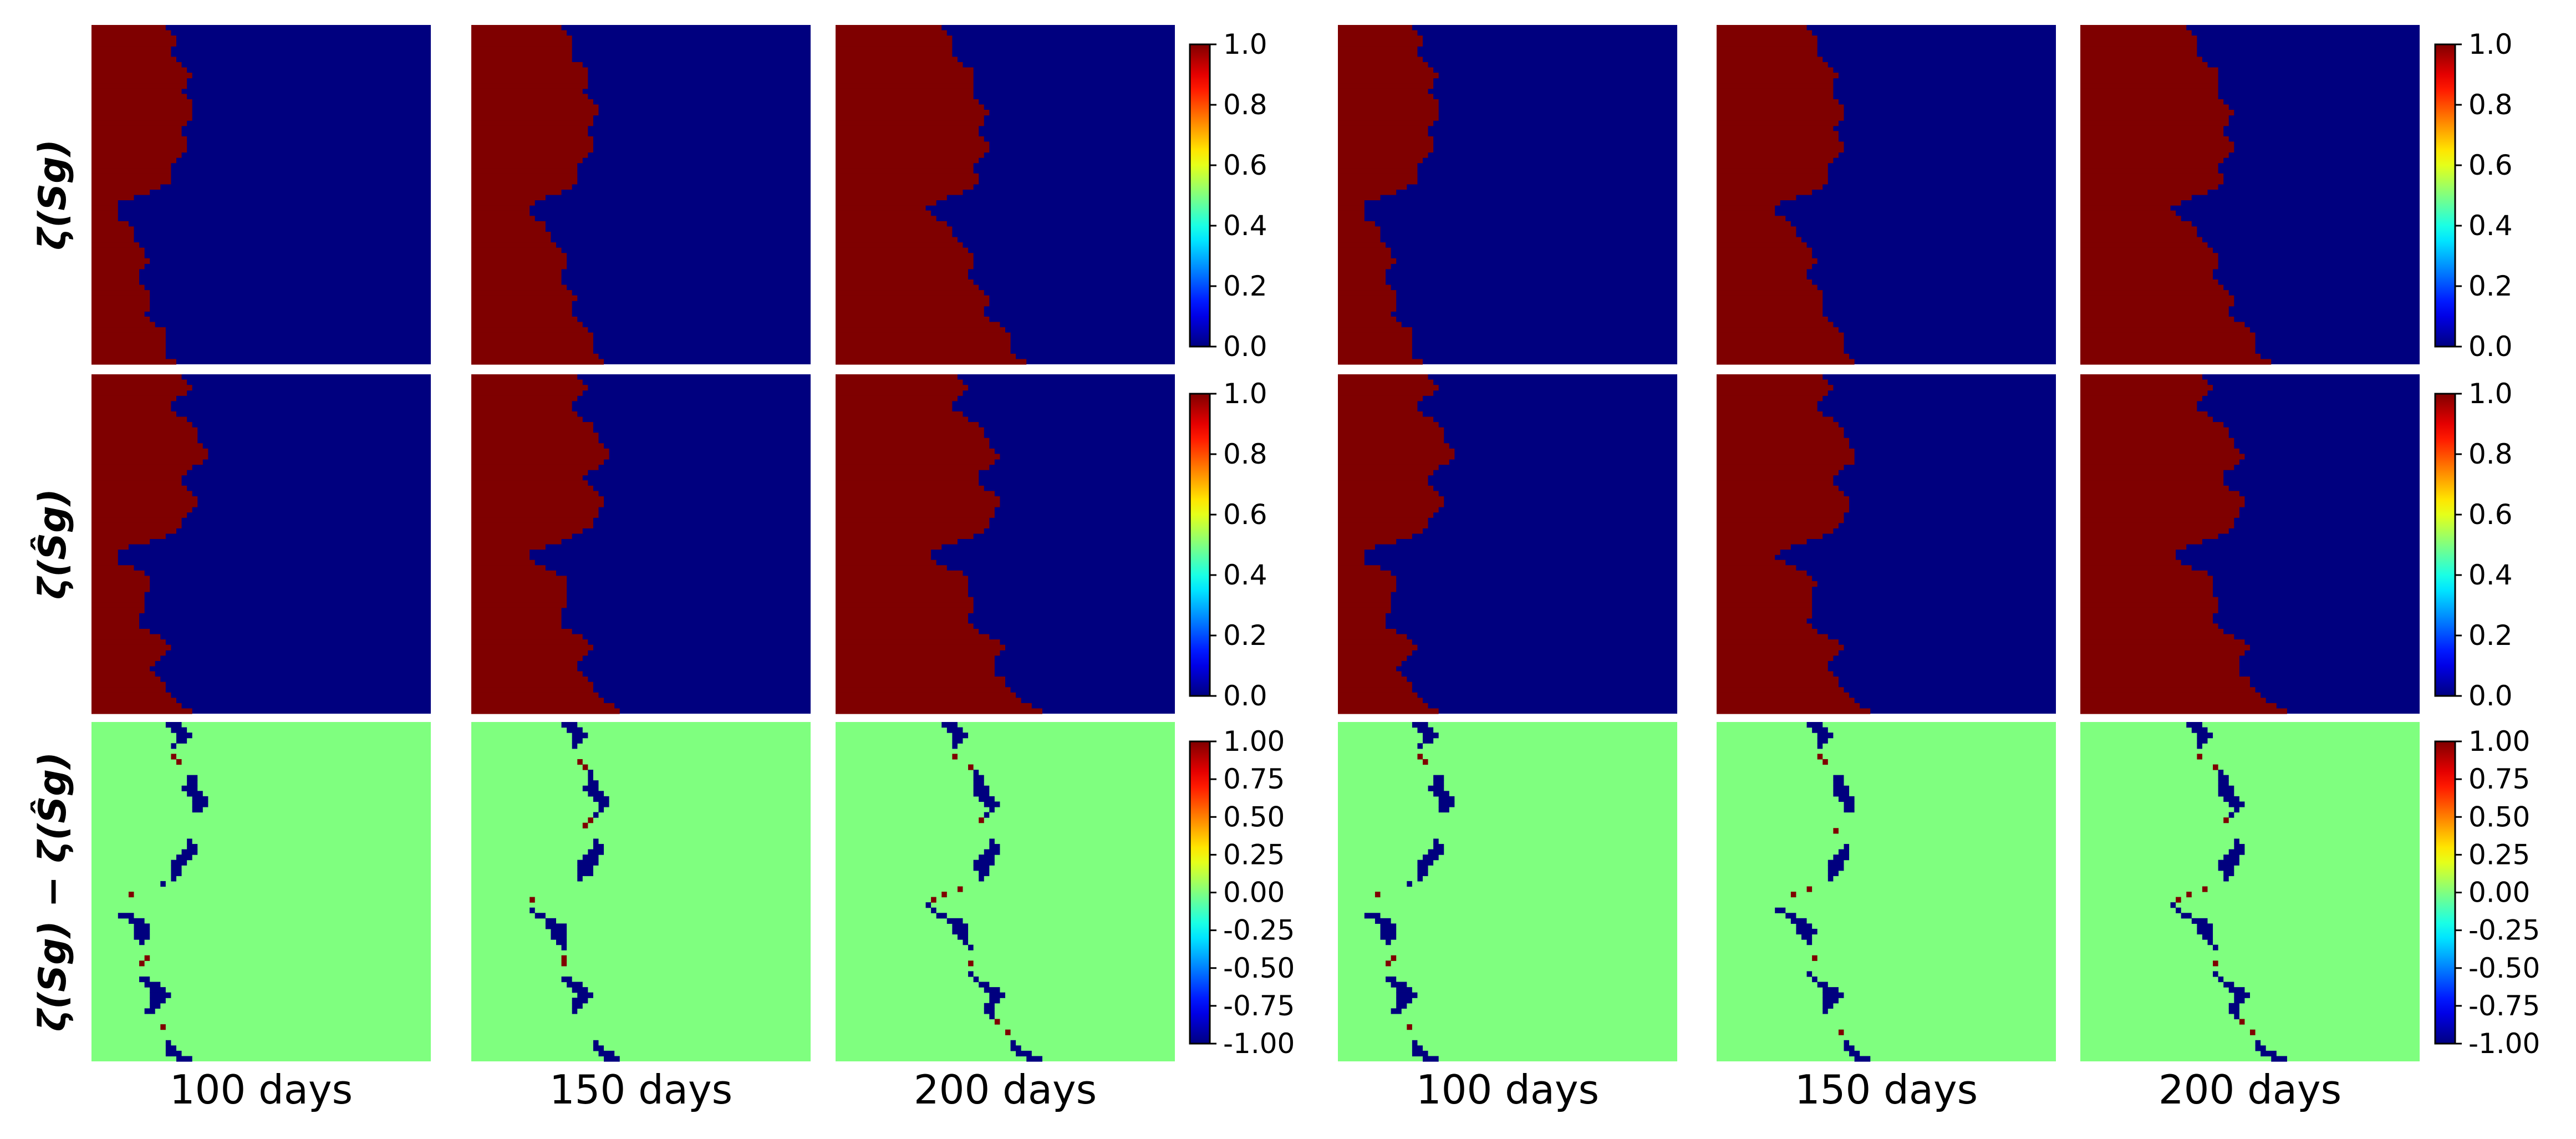  What do you see at coordinates (1245, 515) in the screenshot?
I see `colorbar-tick-label: 0.6` at bounding box center [1245, 515].